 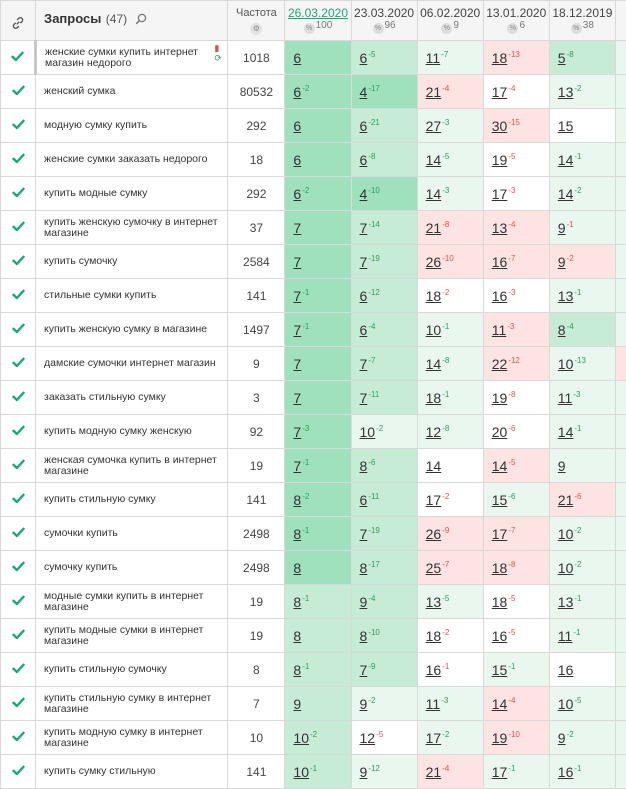 What do you see at coordinates (318, 500) in the screenshot?
I see `position-cell: 8-2` at bounding box center [318, 500].